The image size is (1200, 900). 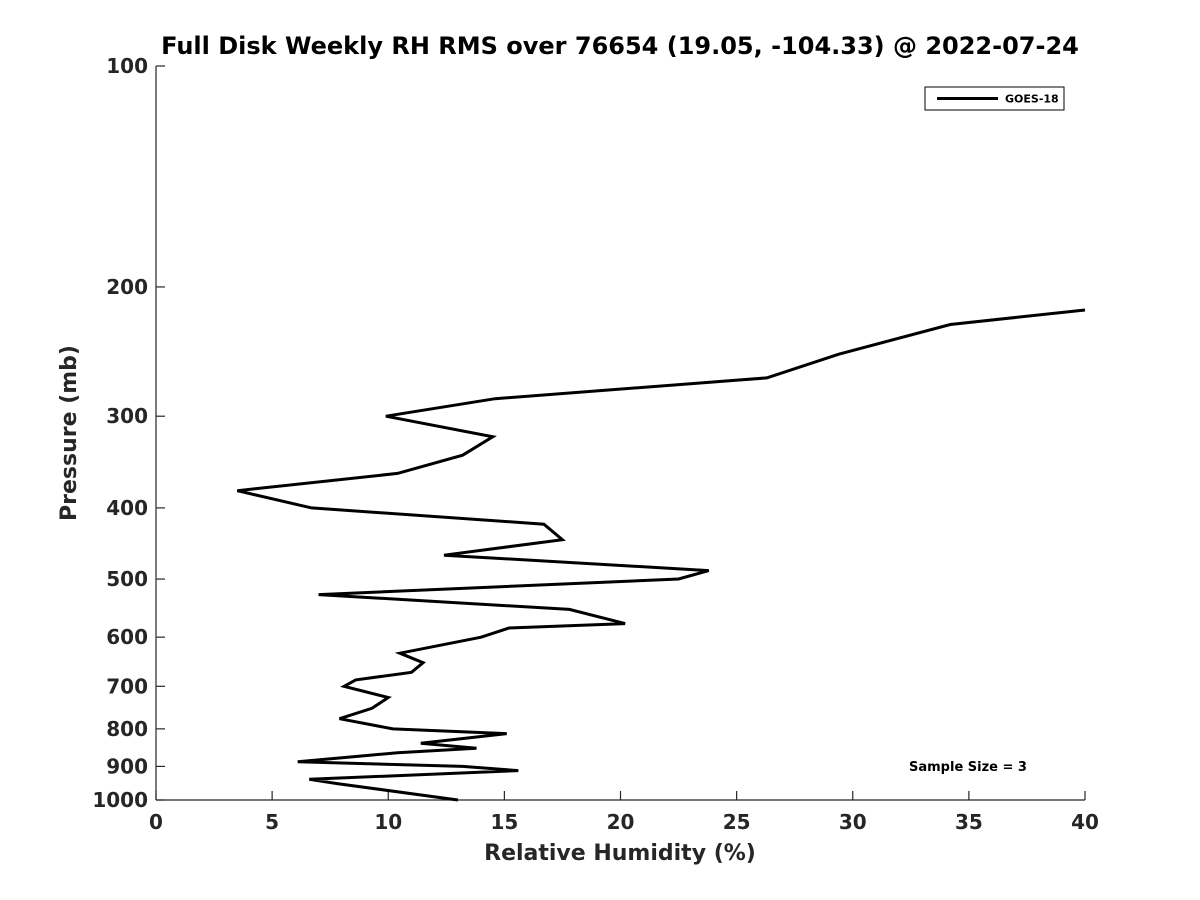 I want to click on y-tick-label: 500, so click(x=127, y=579).